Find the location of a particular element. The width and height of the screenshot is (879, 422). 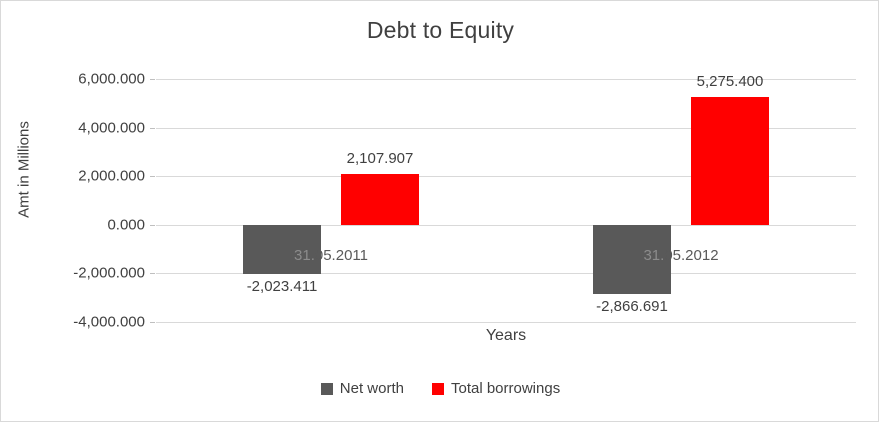

bar-value-label: -2,023.411 is located at coordinates (282, 286).